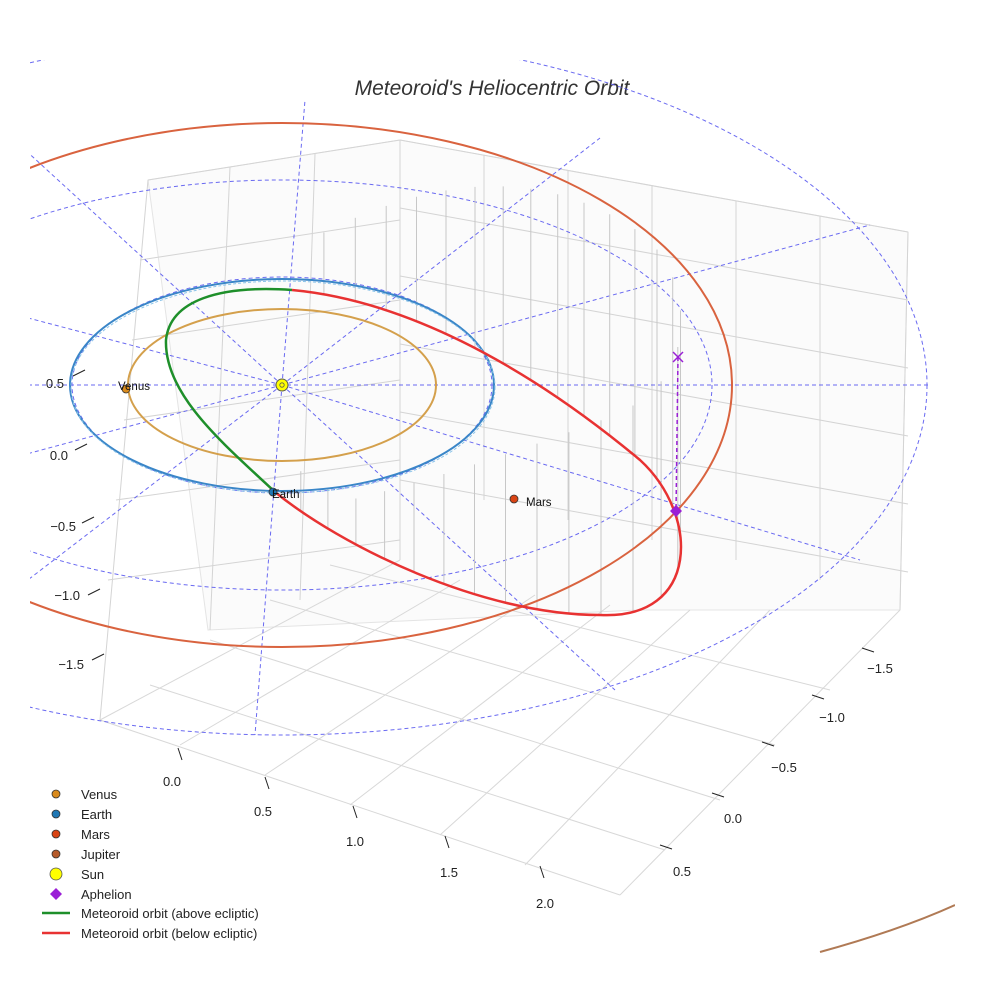 The image size is (984, 984). Describe the element at coordinates (99, 794) in the screenshot. I see `legend-label: Venus` at that location.